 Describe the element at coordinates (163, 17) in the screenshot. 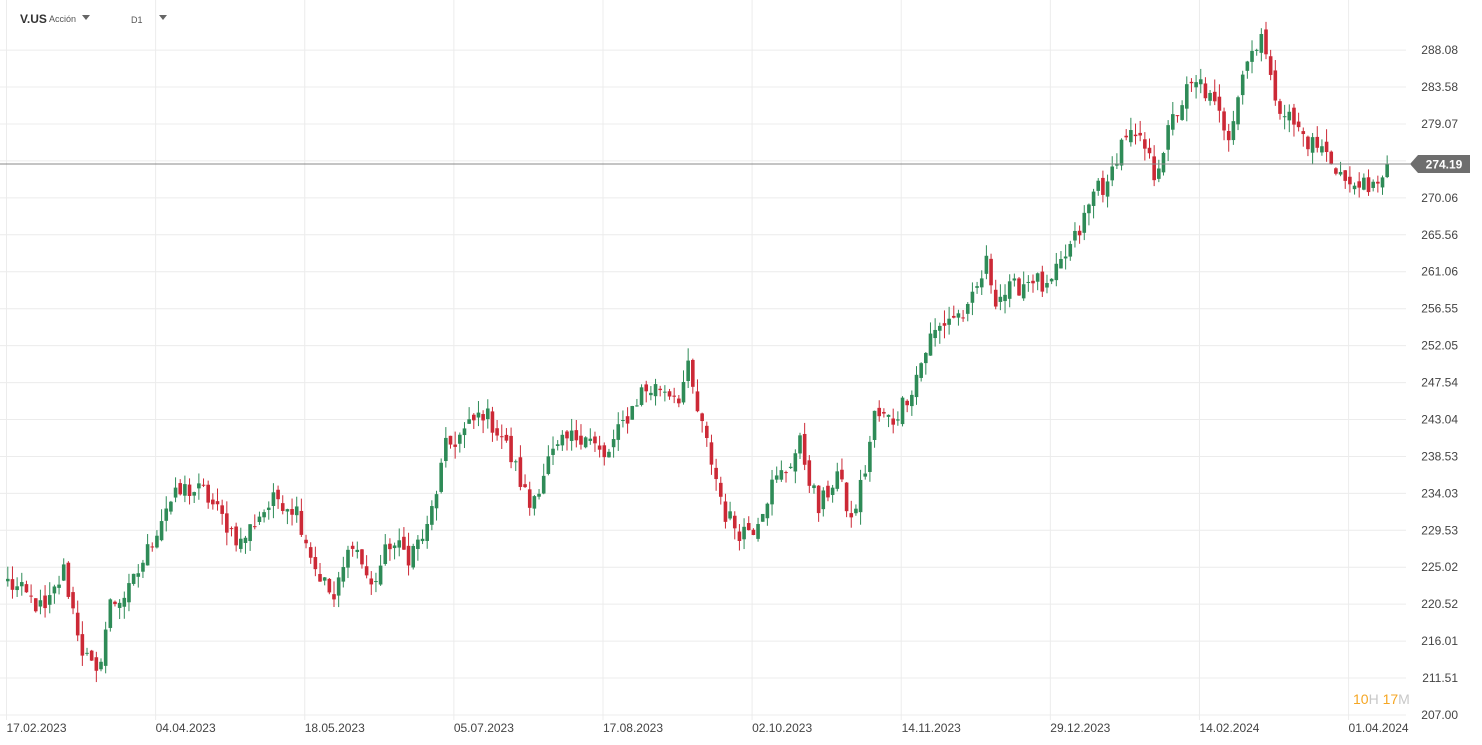

I see `timeframe-dropdown-caret-icon` at that location.